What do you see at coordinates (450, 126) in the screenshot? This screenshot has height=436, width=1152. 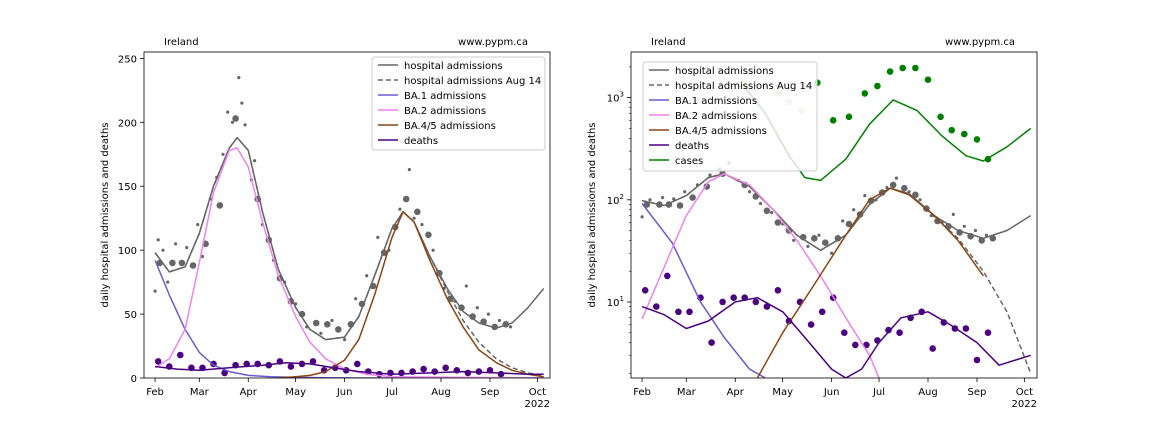 I see `legend-label: BA.4/5 admissions` at bounding box center [450, 126].